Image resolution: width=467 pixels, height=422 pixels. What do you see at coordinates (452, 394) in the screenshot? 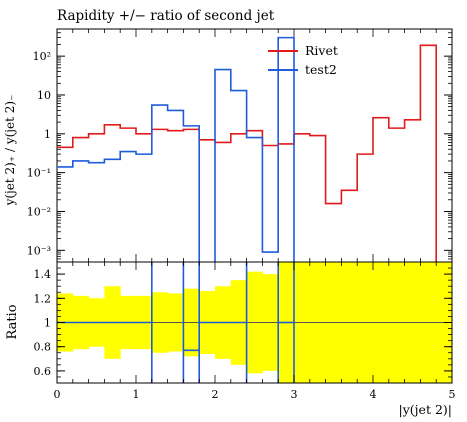
I see `x-tick-label: 5` at bounding box center [452, 394].